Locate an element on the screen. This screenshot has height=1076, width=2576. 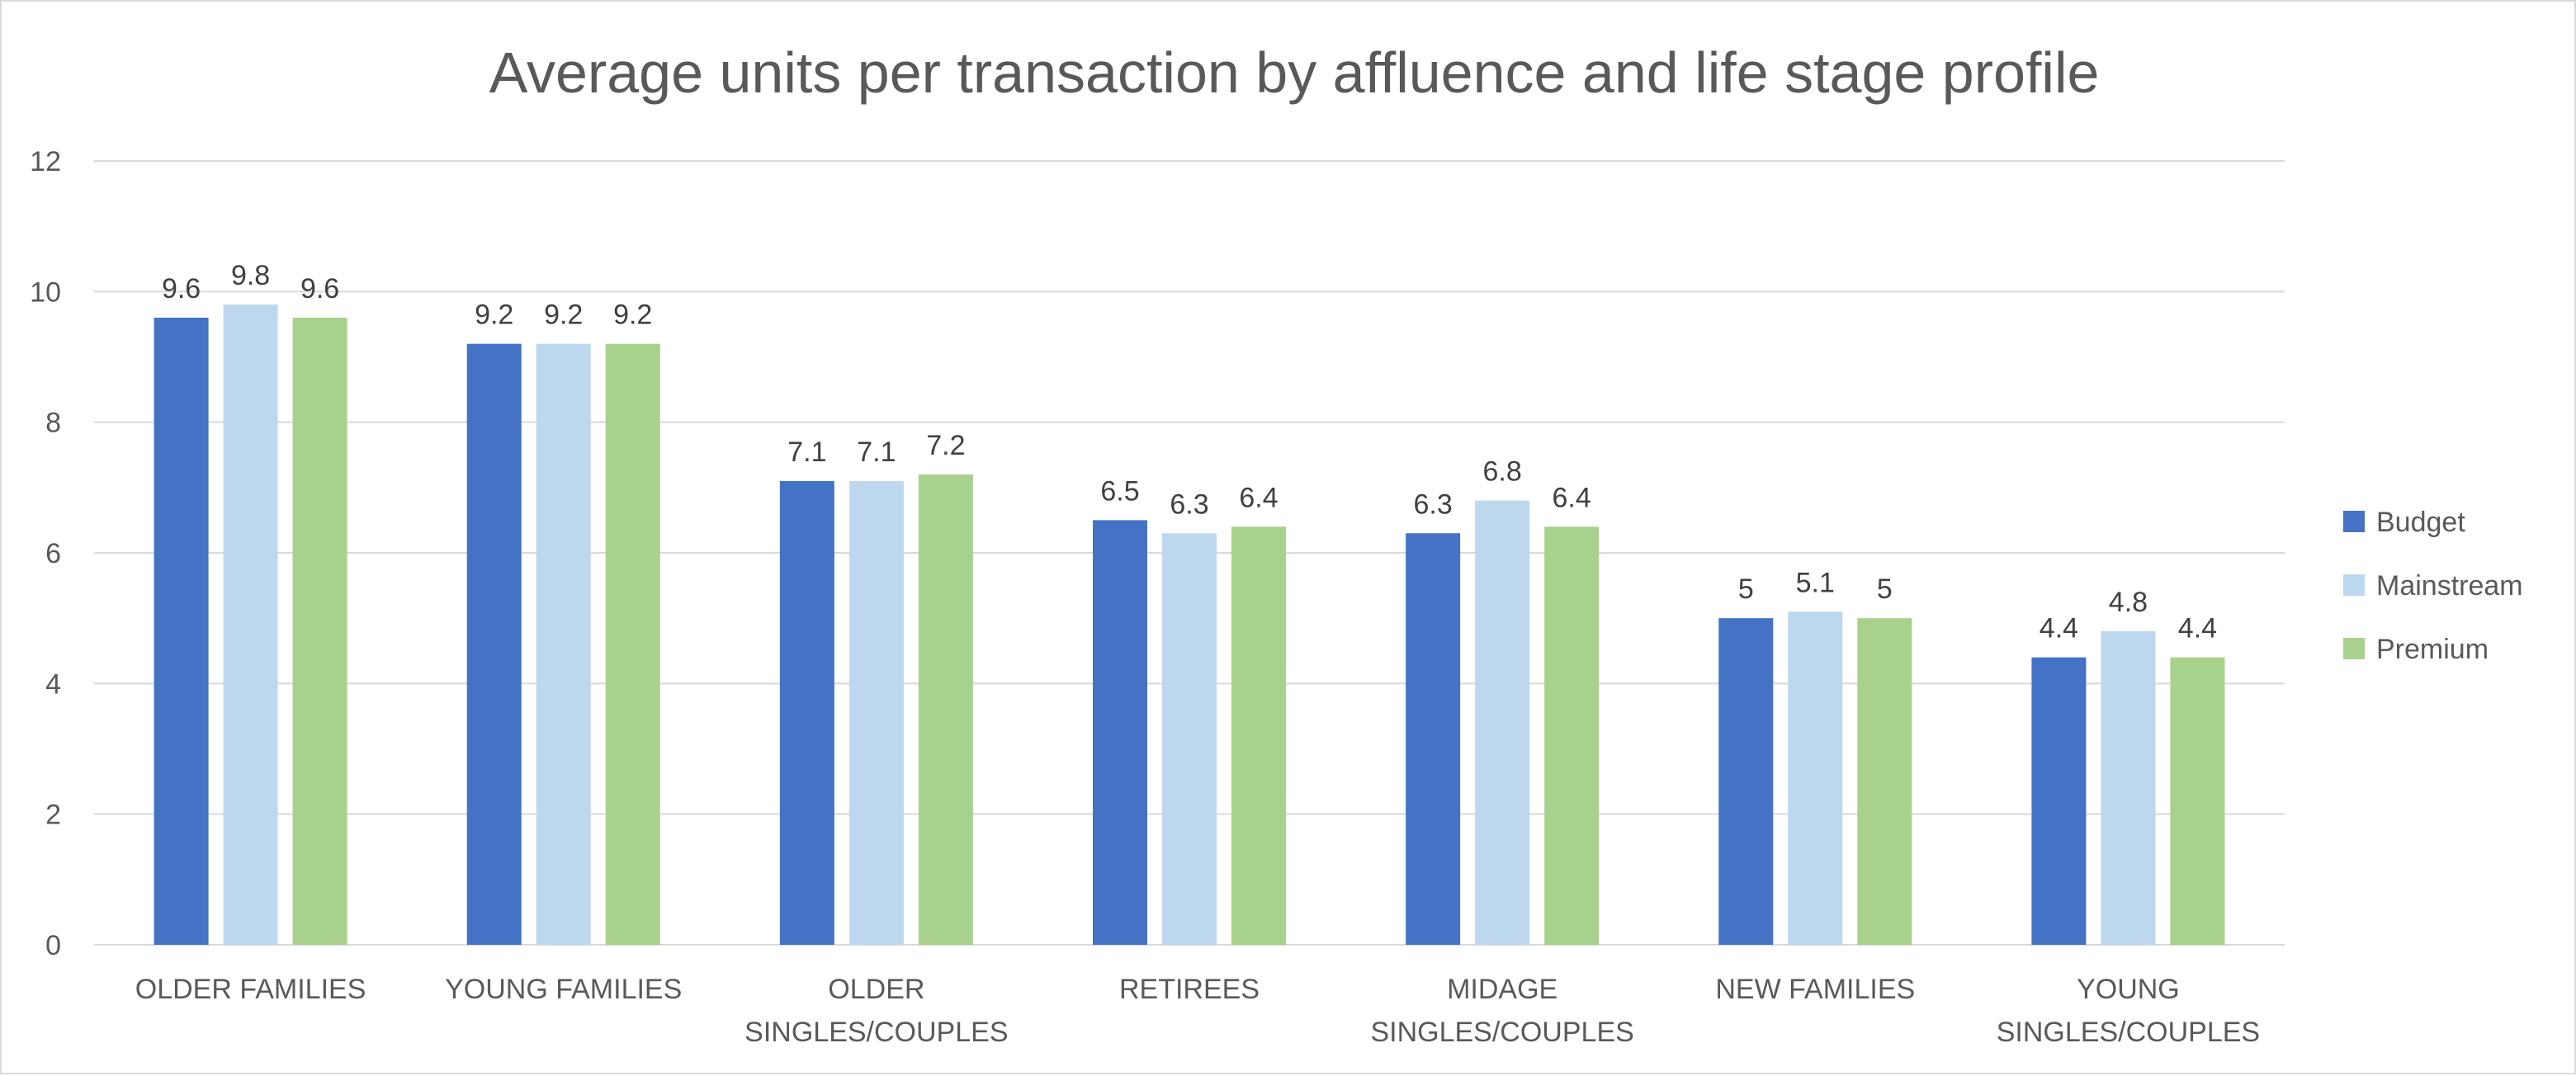
y-tick-label: 10 is located at coordinates (45, 292).